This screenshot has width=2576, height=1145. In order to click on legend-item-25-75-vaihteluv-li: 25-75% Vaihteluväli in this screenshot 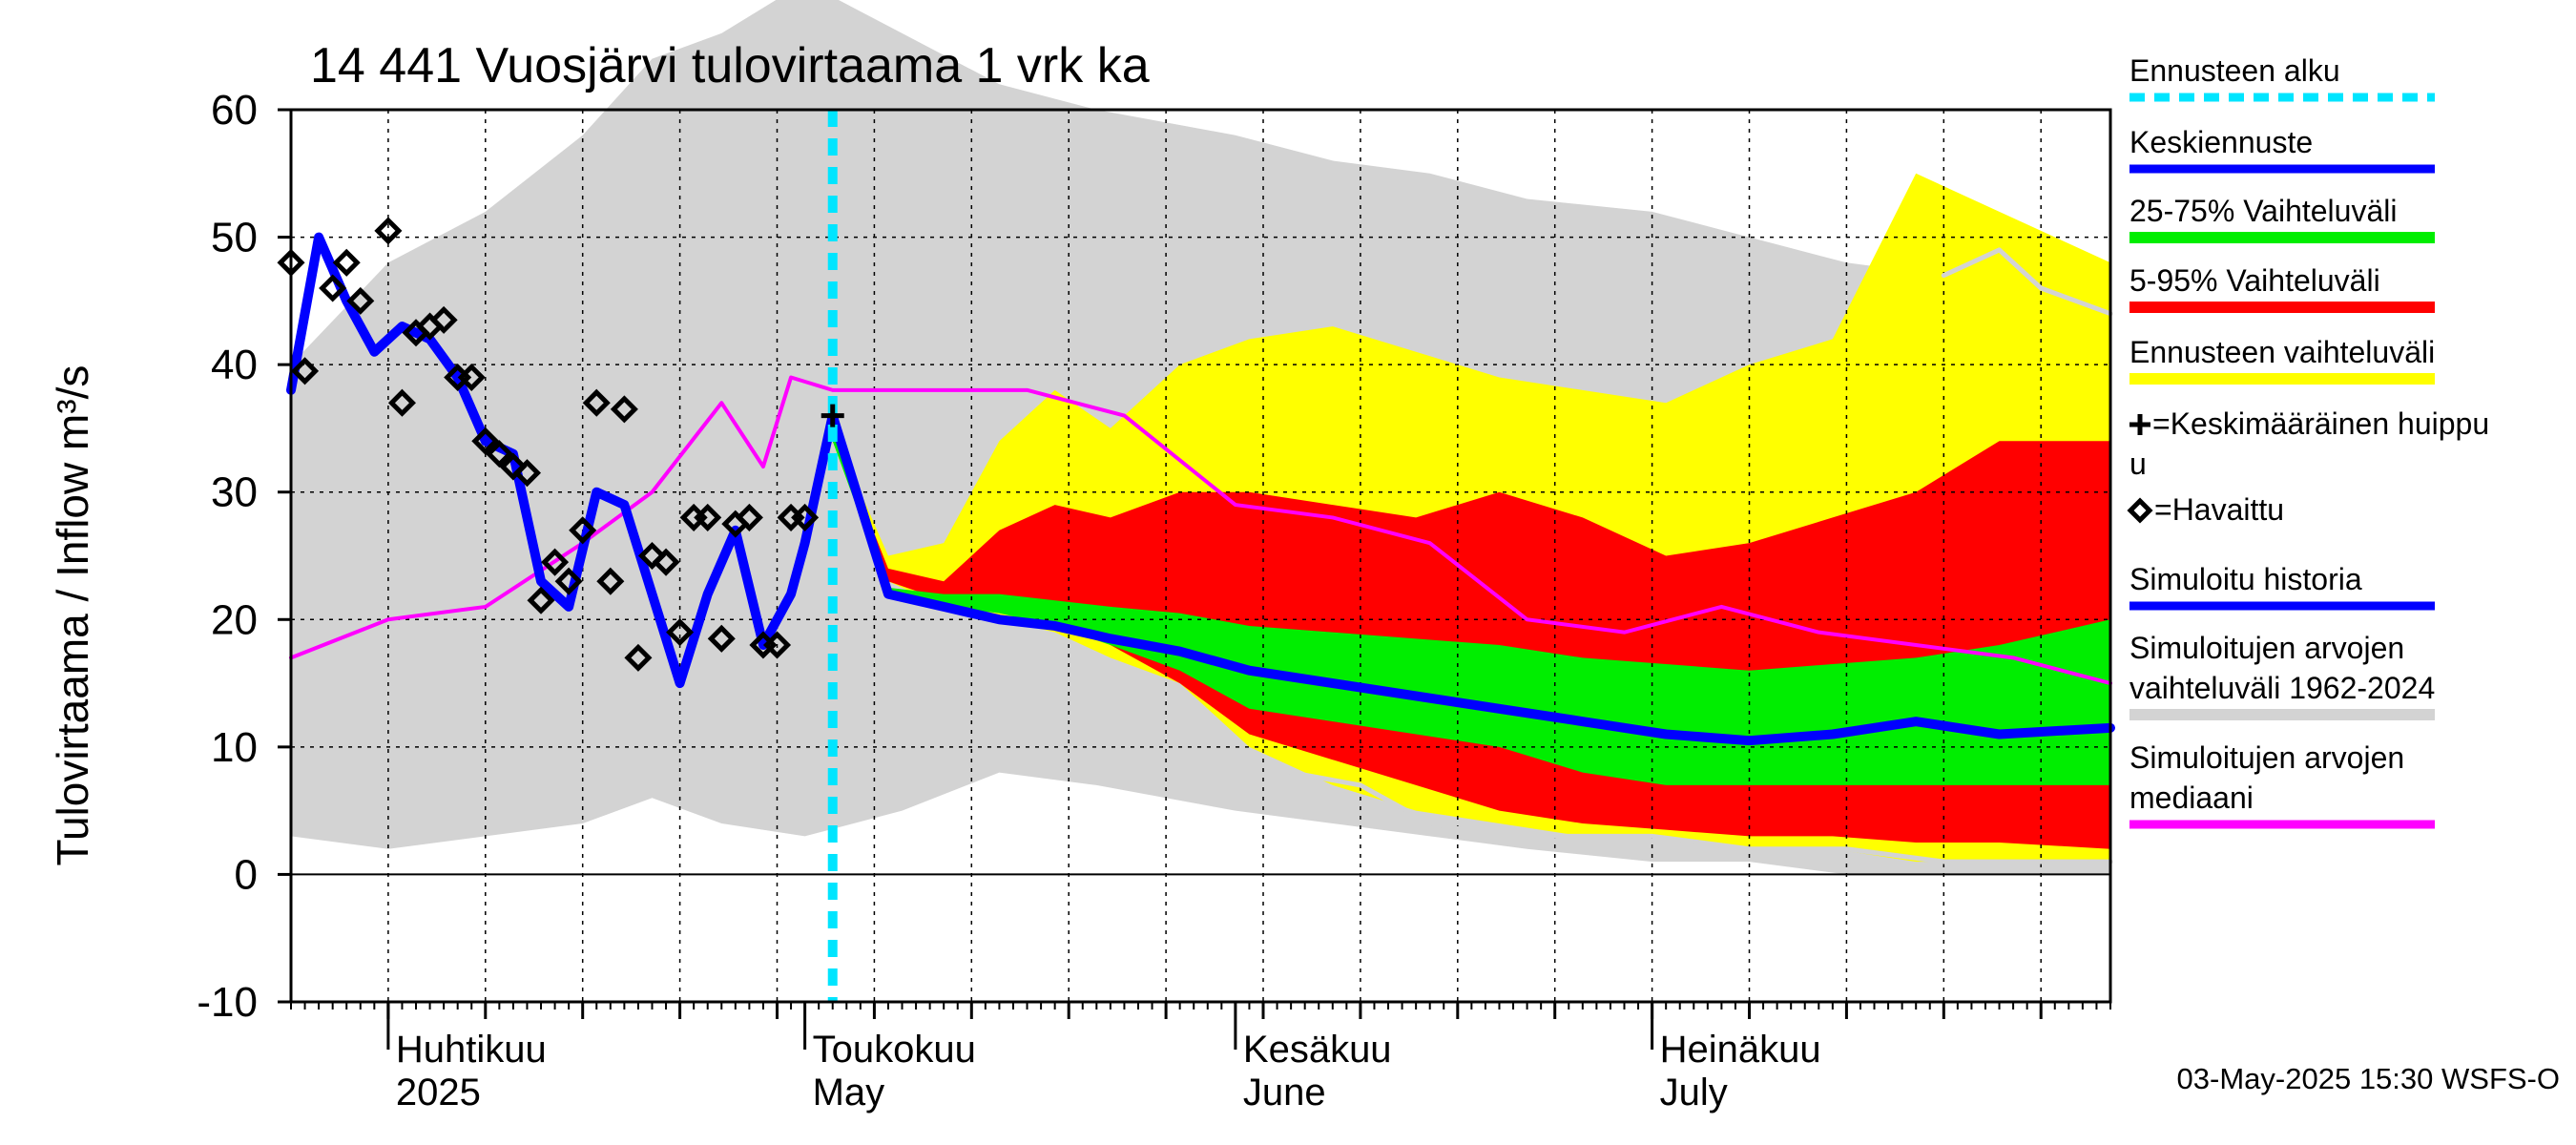, I will do `click(2282, 219)`.